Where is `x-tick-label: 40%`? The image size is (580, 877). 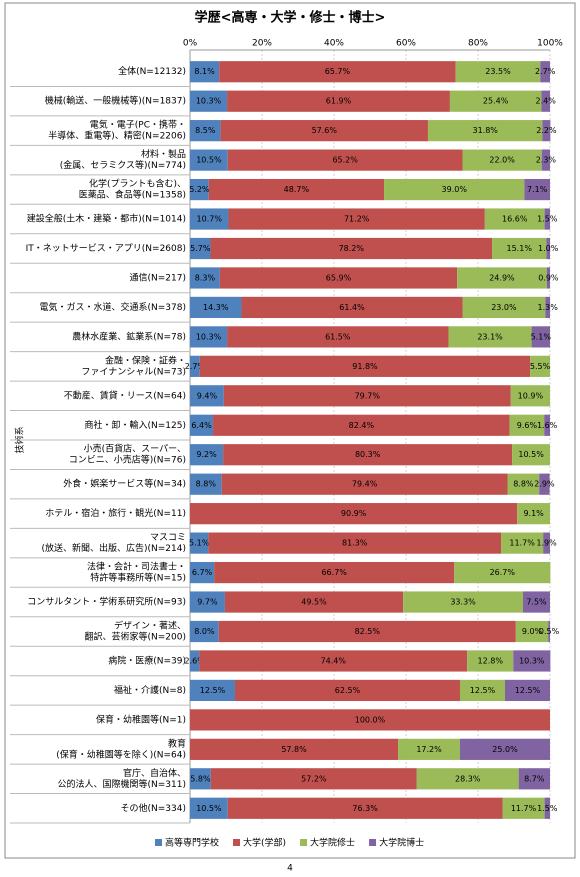 x-tick-label: 40% is located at coordinates (334, 44).